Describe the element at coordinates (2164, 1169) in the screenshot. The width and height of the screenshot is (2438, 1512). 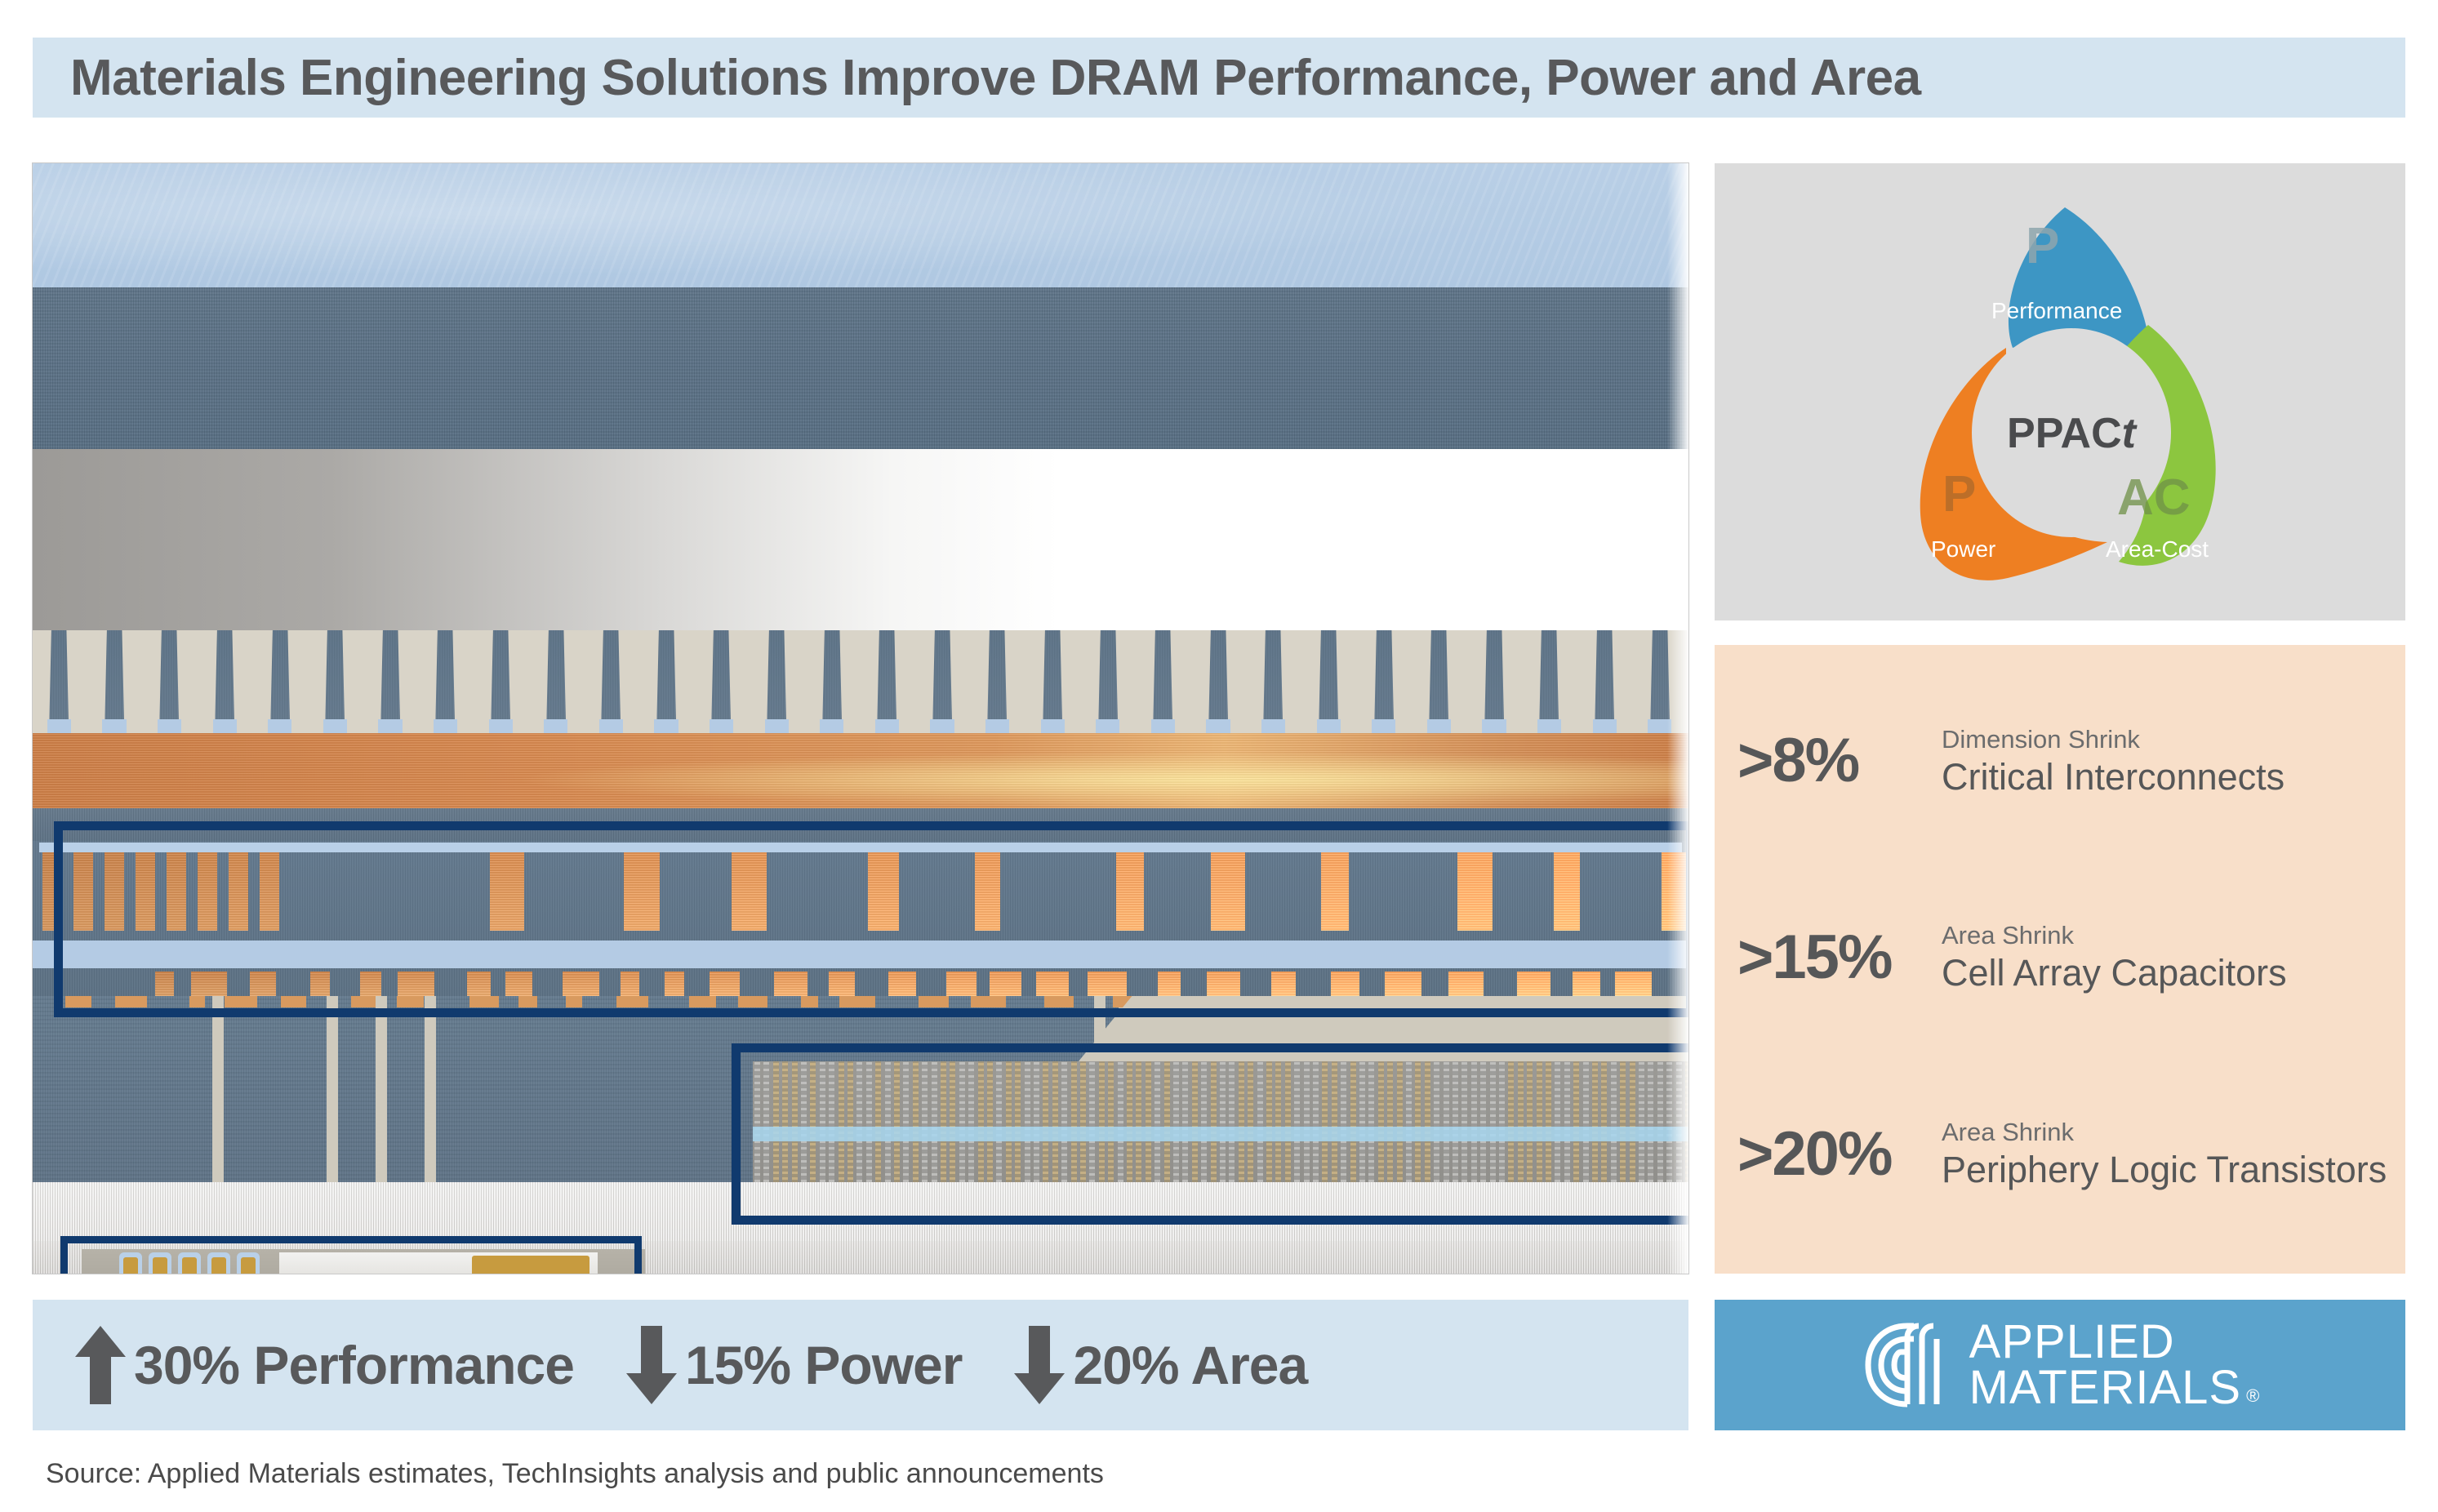
I see `stat-title: Periphery Logic Transistors` at that location.